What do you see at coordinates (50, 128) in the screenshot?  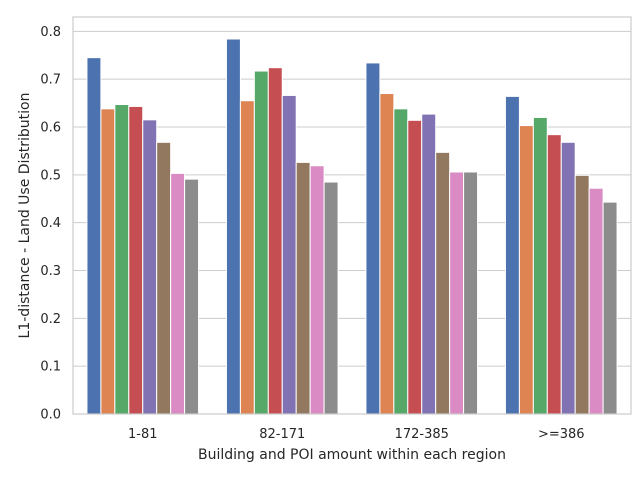 I see `y-tick-label: 0.6` at bounding box center [50, 128].